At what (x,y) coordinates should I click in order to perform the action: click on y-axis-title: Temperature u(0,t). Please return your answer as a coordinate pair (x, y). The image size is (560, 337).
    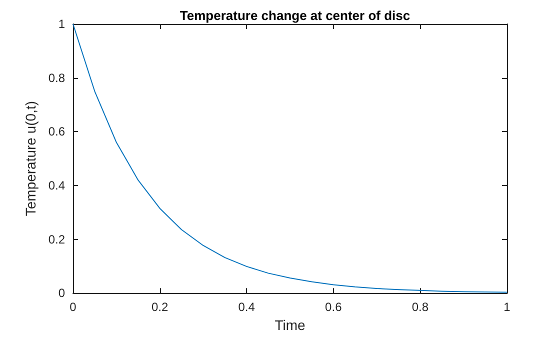
    Looking at the image, I should click on (30, 158).